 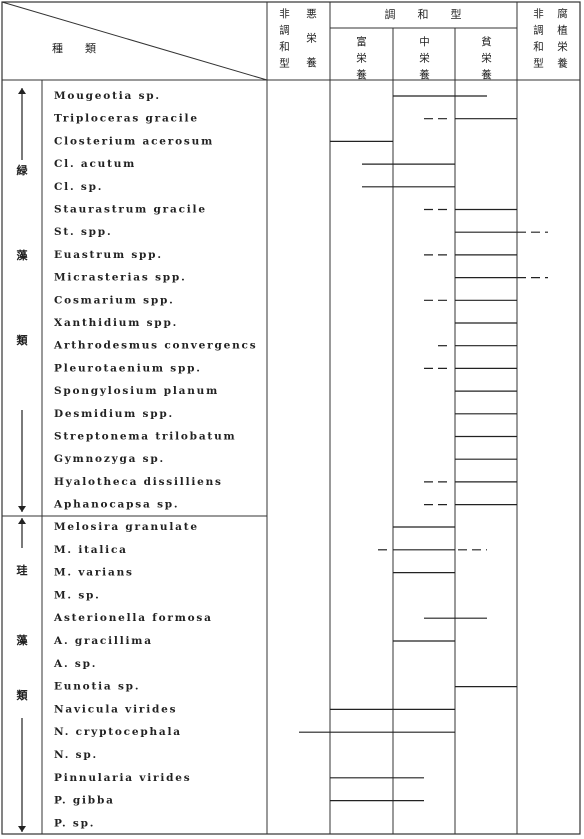 I want to click on group-label: 珪, so click(x=22, y=570).